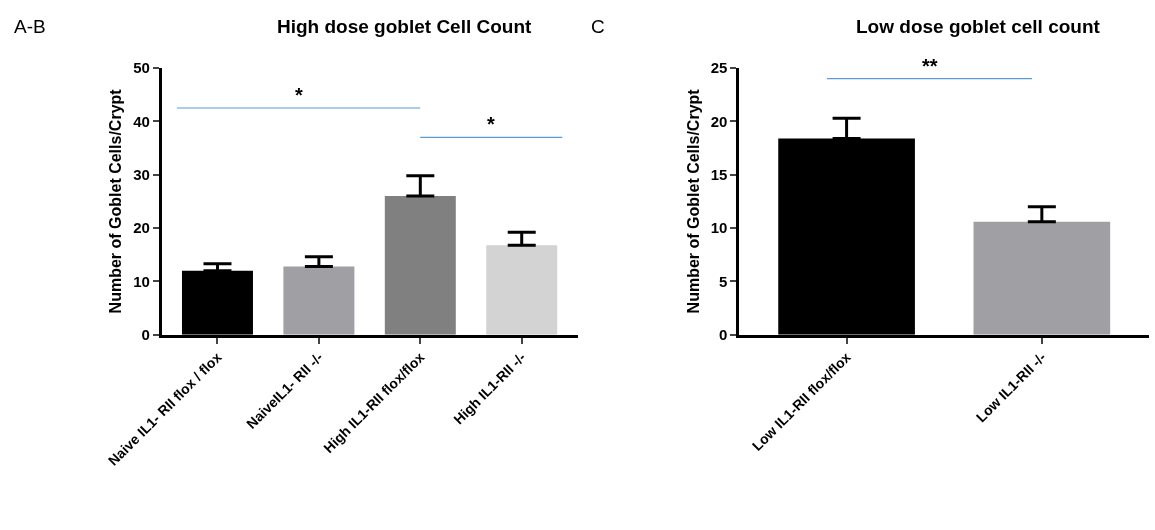  Describe the element at coordinates (598, 26) in the screenshot. I see `text: C` at that location.